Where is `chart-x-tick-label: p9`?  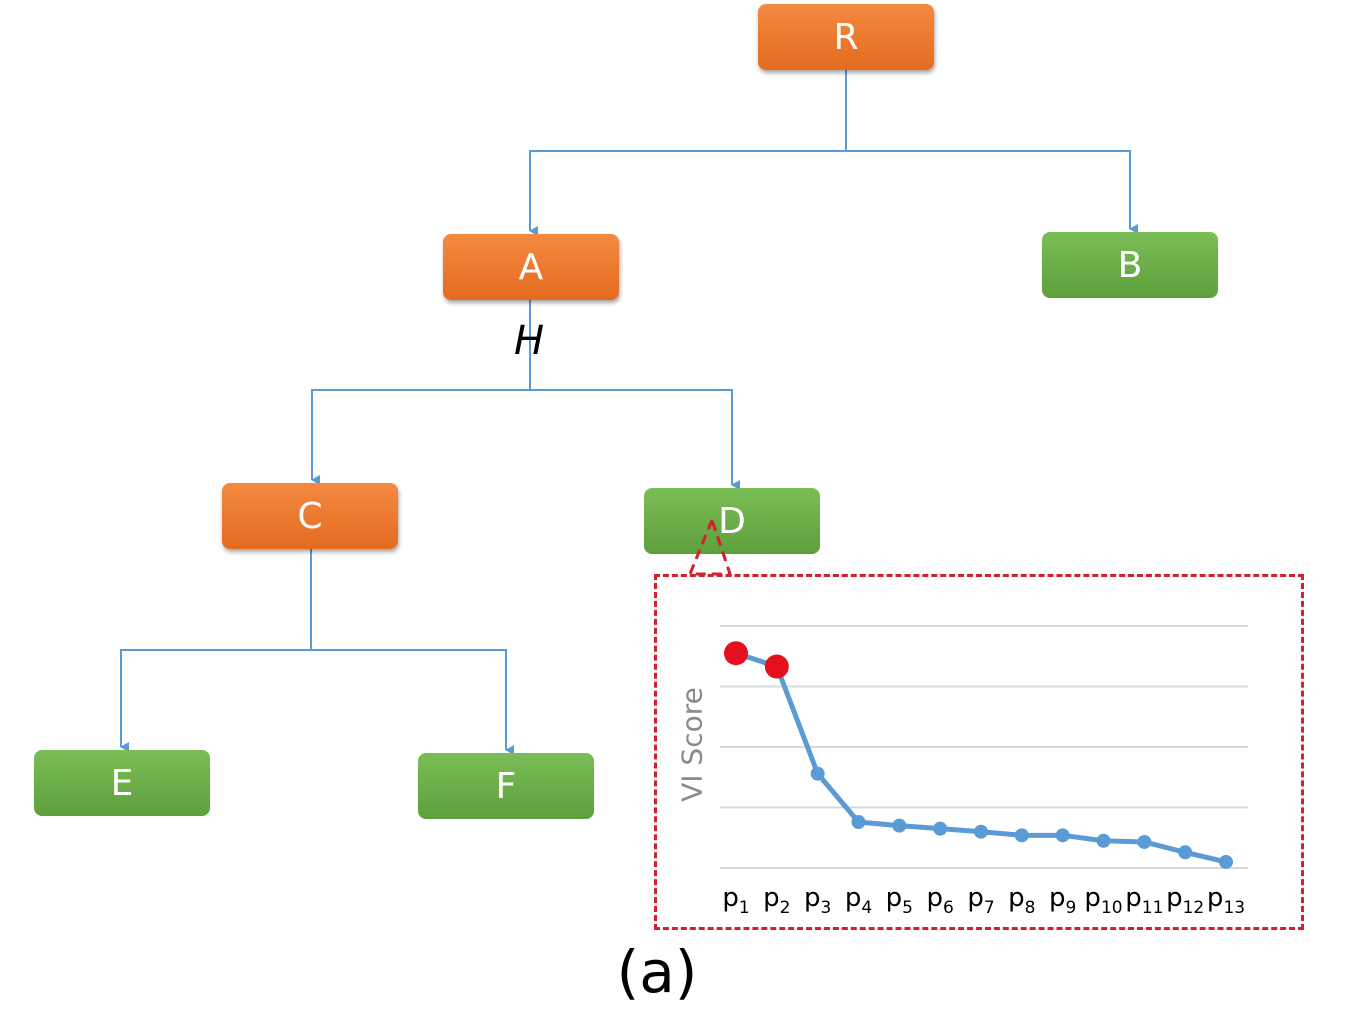 chart-x-tick-label: p9 is located at coordinates (1062, 900).